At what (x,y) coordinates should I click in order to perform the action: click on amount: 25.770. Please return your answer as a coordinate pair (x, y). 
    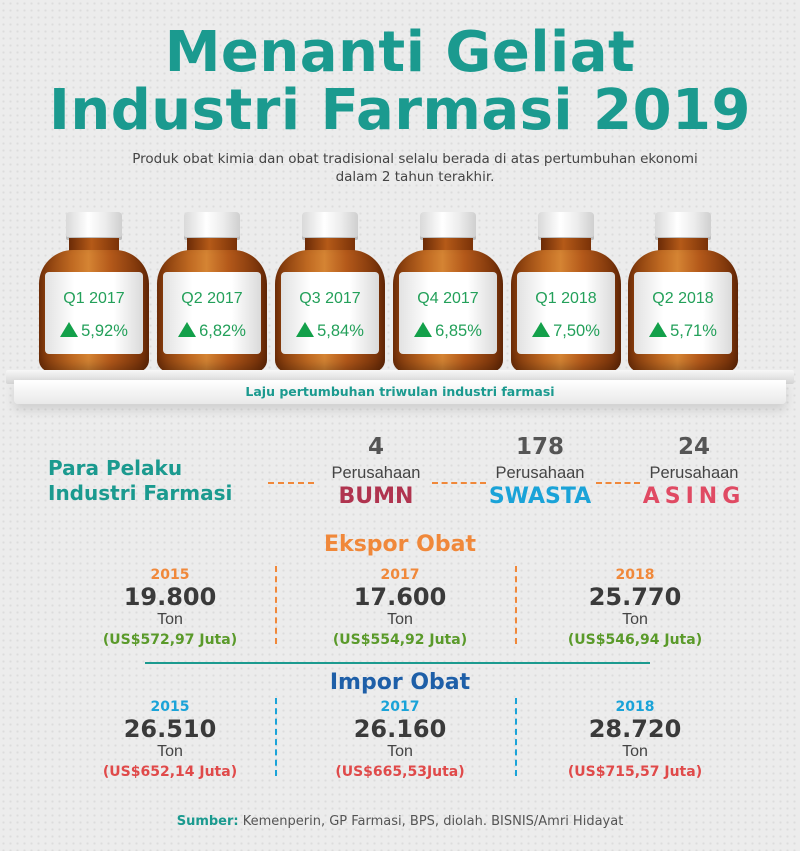
    Looking at the image, I should click on (635, 597).